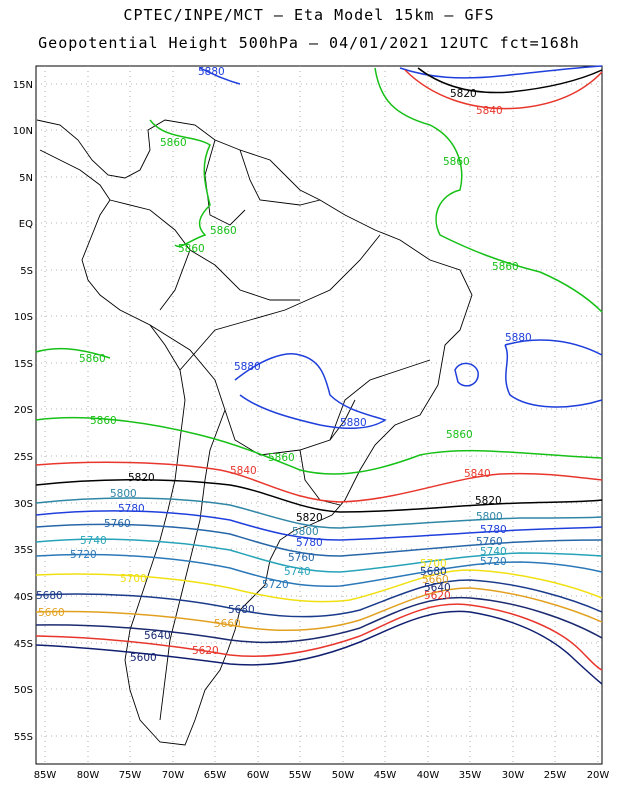  I want to click on latitude-label: 45S, so click(23, 644).